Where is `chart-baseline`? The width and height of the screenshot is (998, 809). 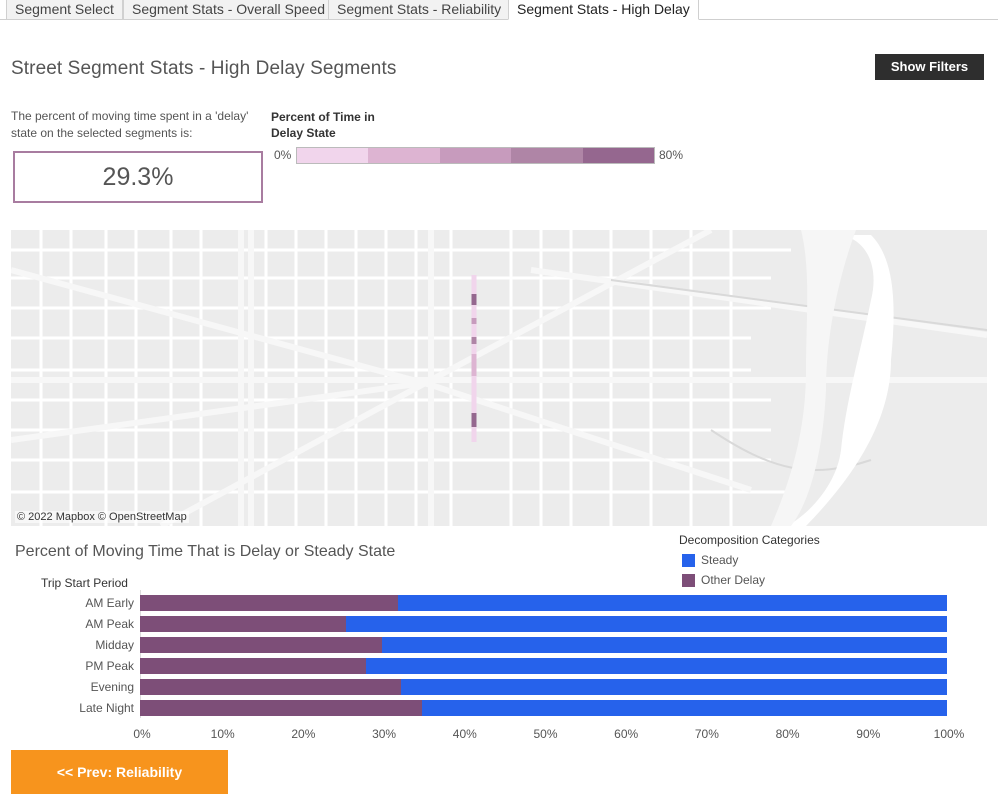
chart-baseline is located at coordinates (140, 654).